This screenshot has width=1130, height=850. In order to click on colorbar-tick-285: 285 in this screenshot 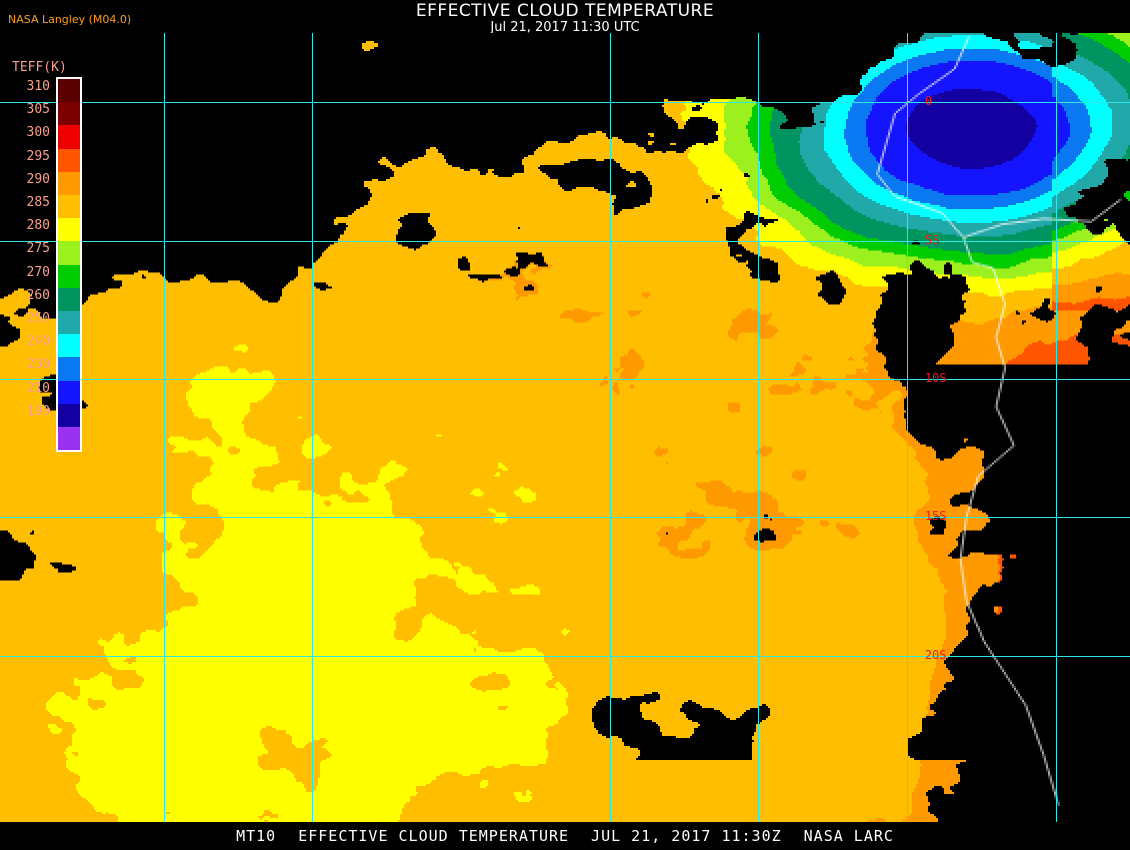, I will do `click(38, 202)`.